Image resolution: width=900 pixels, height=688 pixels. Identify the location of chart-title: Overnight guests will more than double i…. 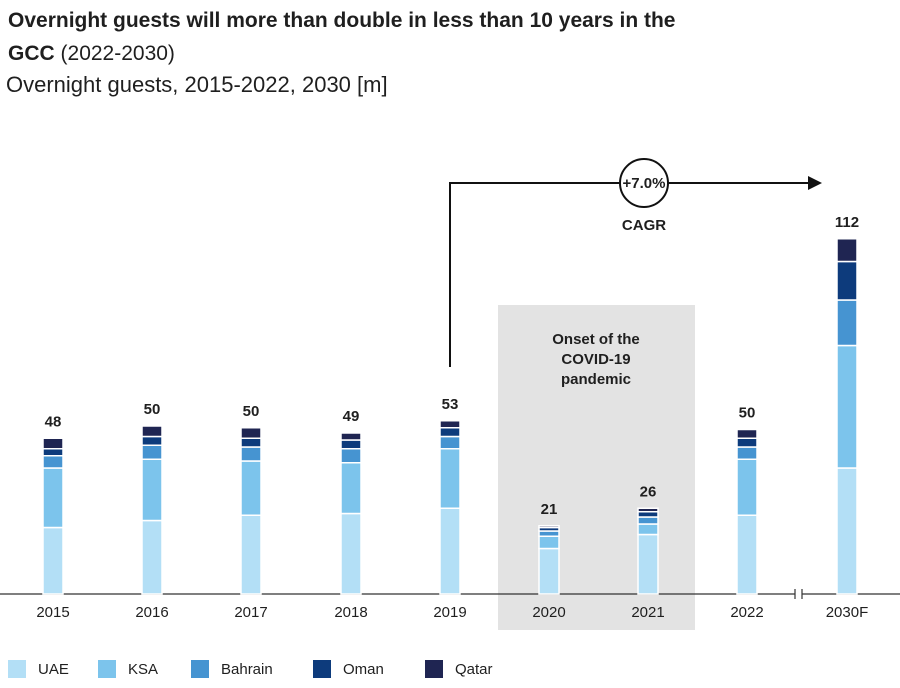
(448, 37).